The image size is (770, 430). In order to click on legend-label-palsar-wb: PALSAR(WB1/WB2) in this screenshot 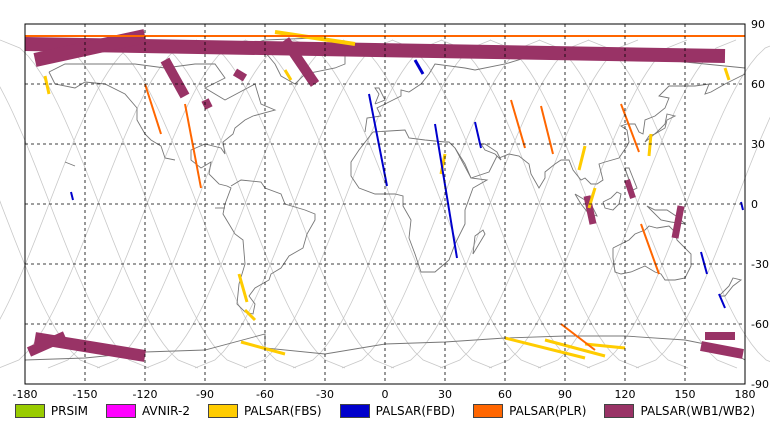, I will do `click(698, 411)`.